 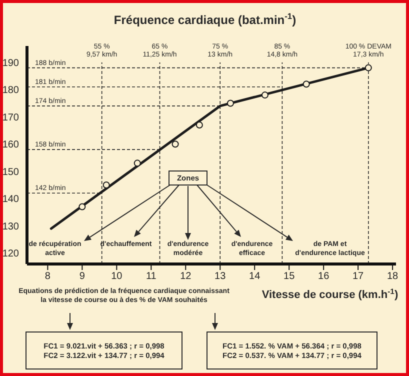 I want to click on y-tick-label: 130, so click(x=11, y=226).